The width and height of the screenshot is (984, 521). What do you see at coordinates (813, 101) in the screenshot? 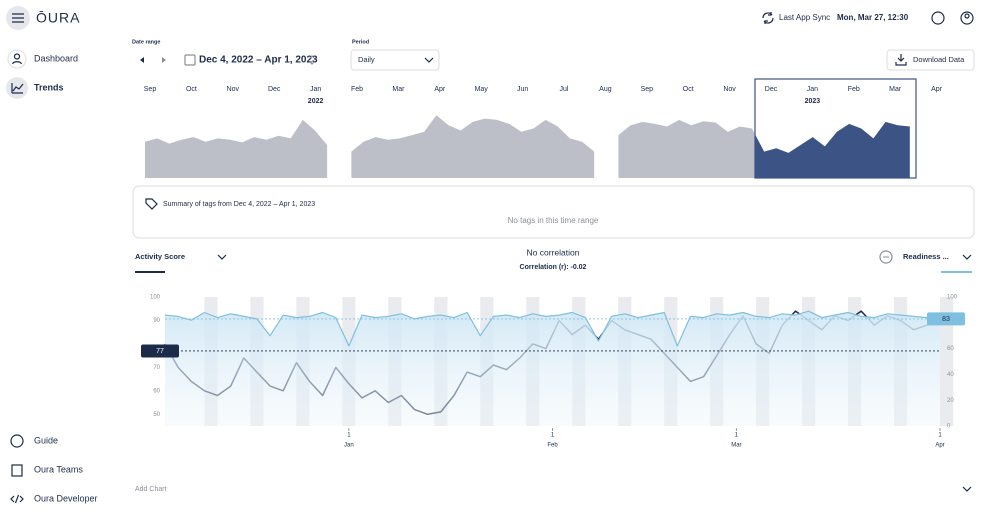
I see `overview-year: 2023` at bounding box center [813, 101].